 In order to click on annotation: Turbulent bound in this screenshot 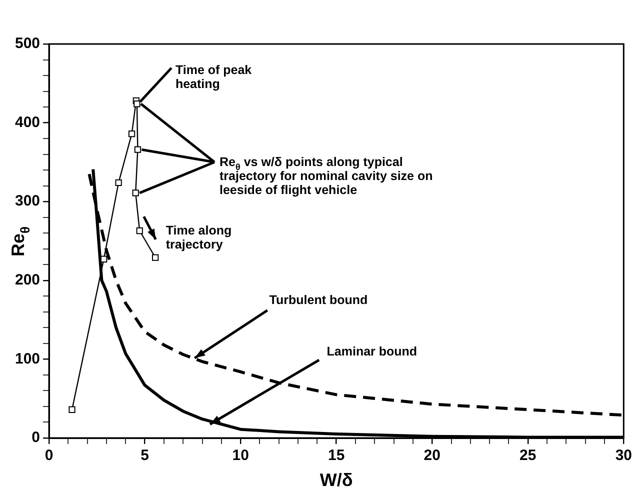, I will do `click(318, 300)`.